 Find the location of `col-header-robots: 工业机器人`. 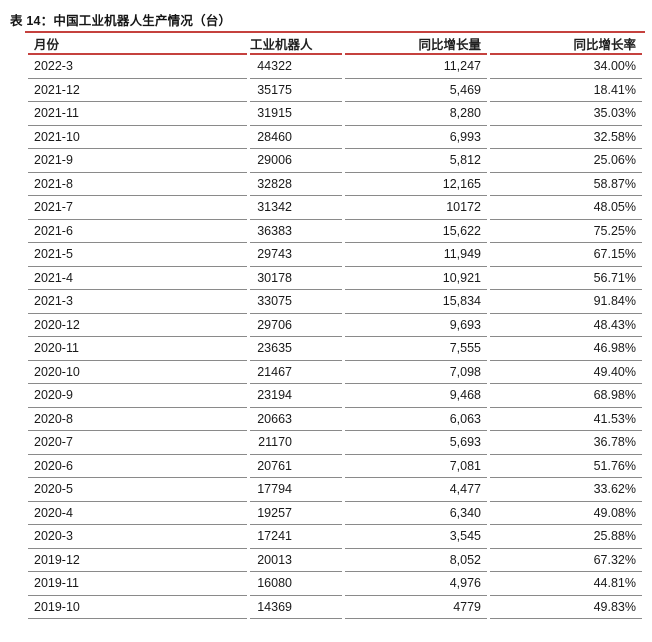

col-header-robots: 工业机器人 is located at coordinates (296, 44).